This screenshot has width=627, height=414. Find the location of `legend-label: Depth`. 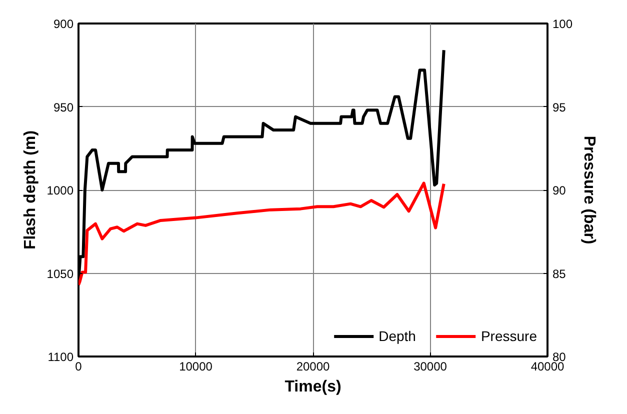

legend-label: Depth is located at coordinates (397, 336).